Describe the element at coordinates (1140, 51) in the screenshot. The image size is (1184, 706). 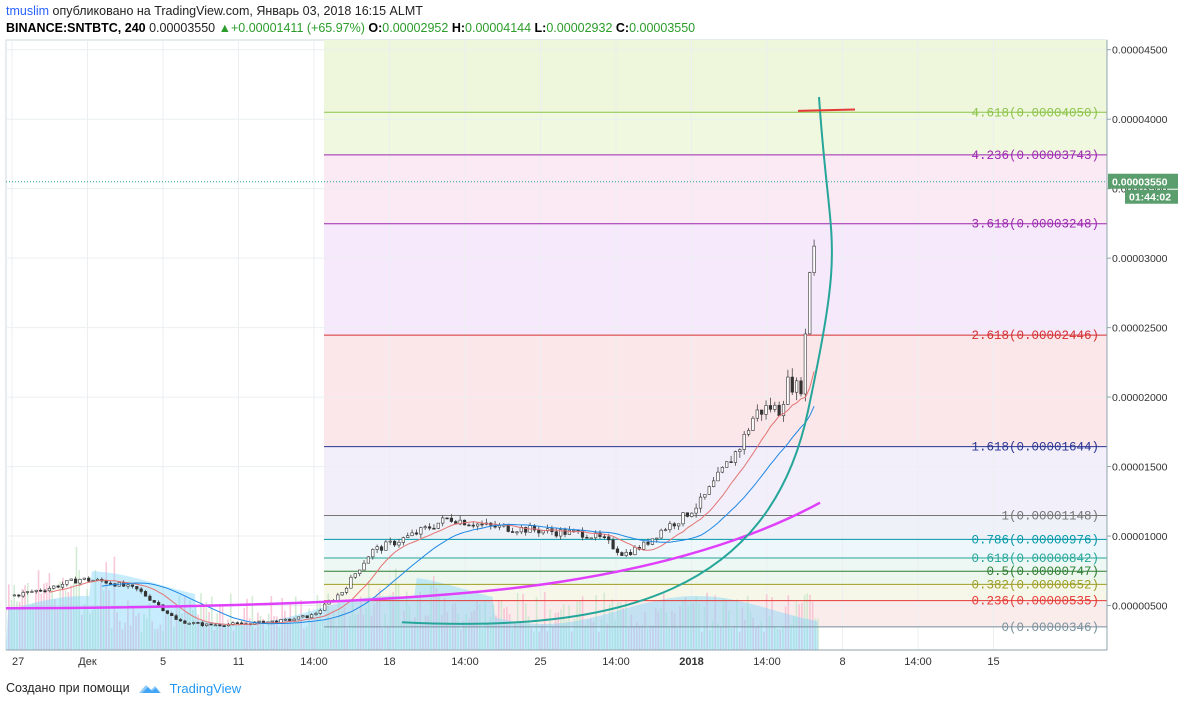
I see `y-tick-label: 0.00004500` at that location.